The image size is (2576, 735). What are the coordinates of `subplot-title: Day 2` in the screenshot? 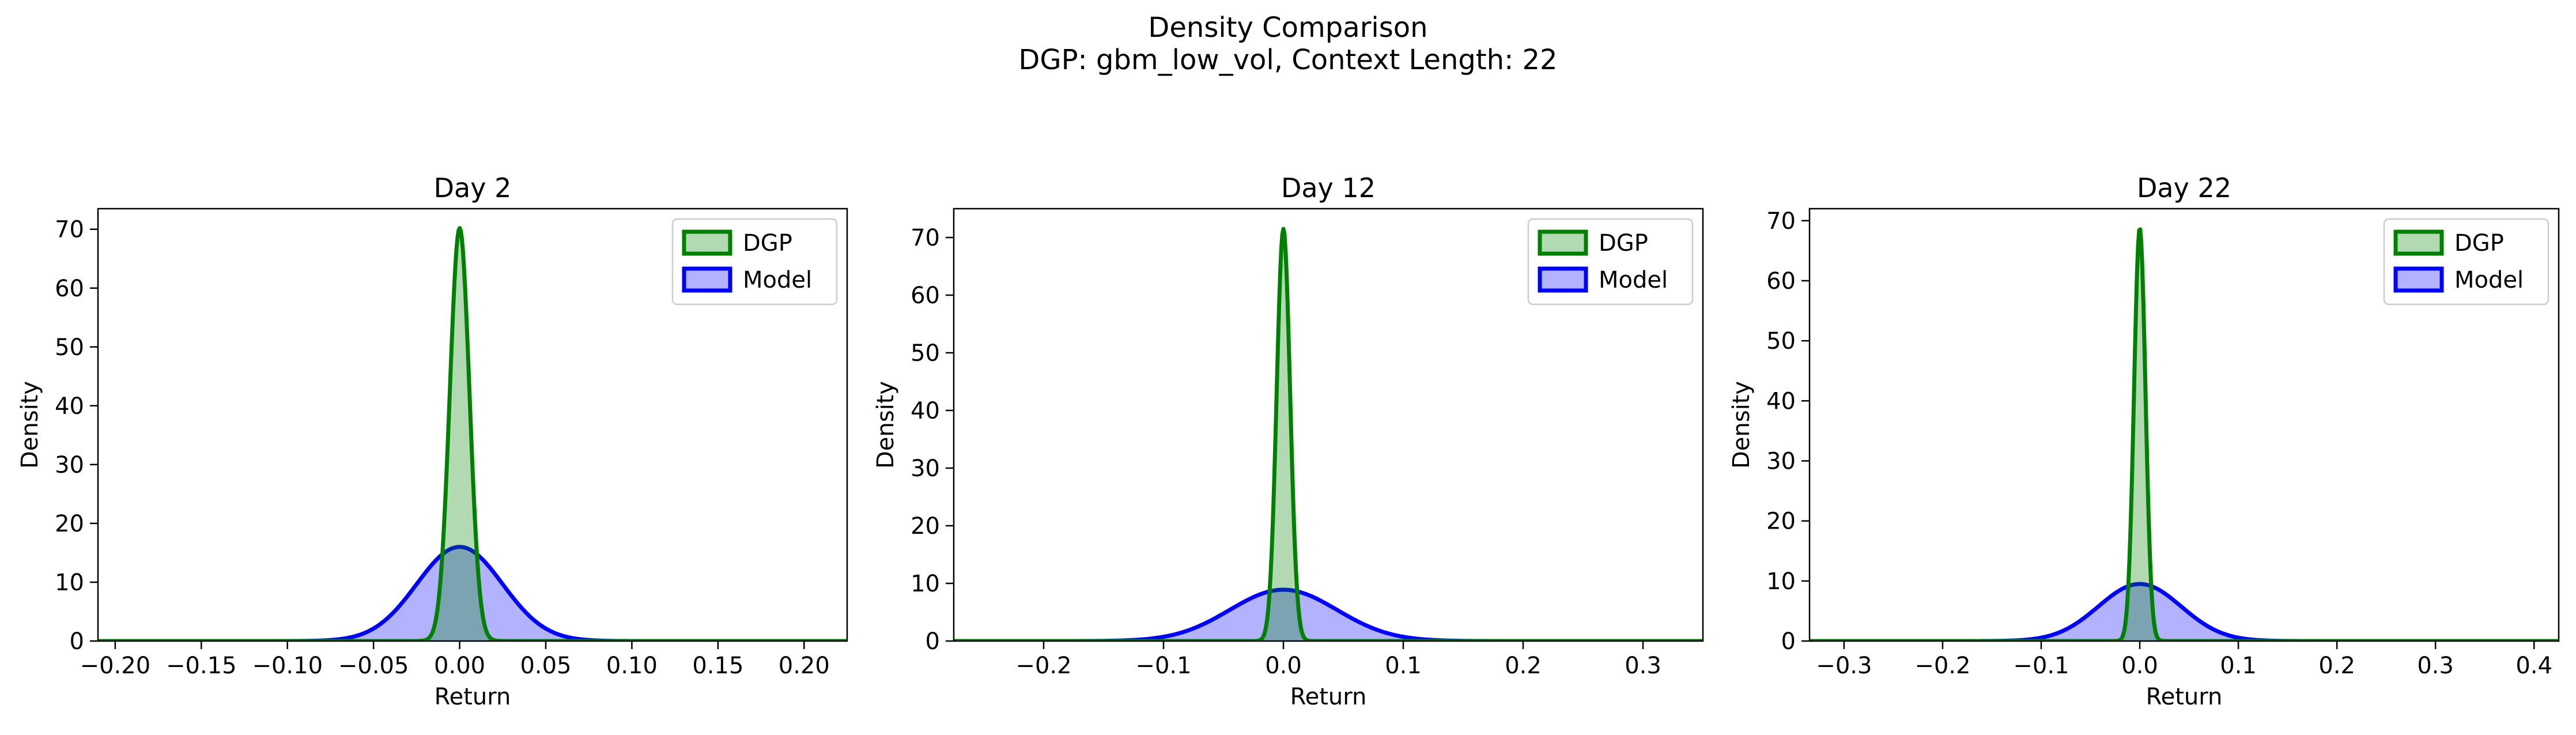 It's located at (473, 187).